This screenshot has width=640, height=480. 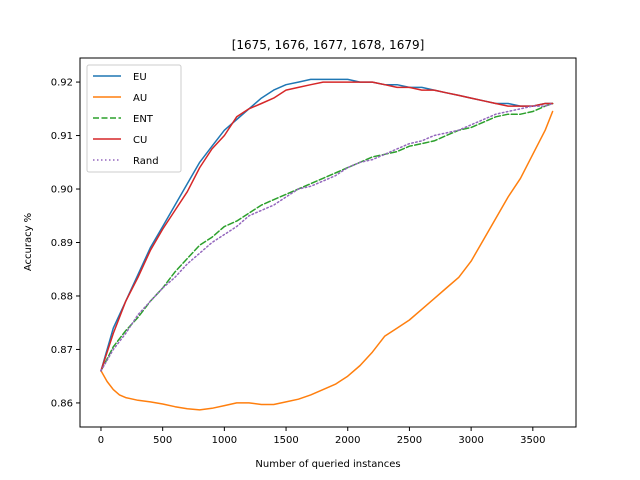 I want to click on x-tick-label: 2500, so click(x=409, y=440).